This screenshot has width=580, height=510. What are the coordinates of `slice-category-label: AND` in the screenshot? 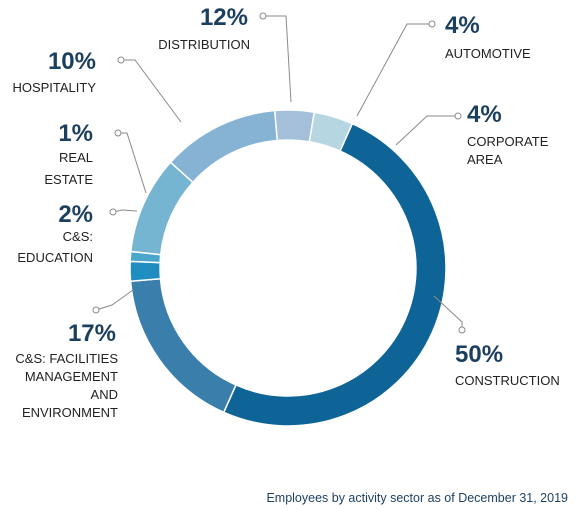 It's located at (104, 394).